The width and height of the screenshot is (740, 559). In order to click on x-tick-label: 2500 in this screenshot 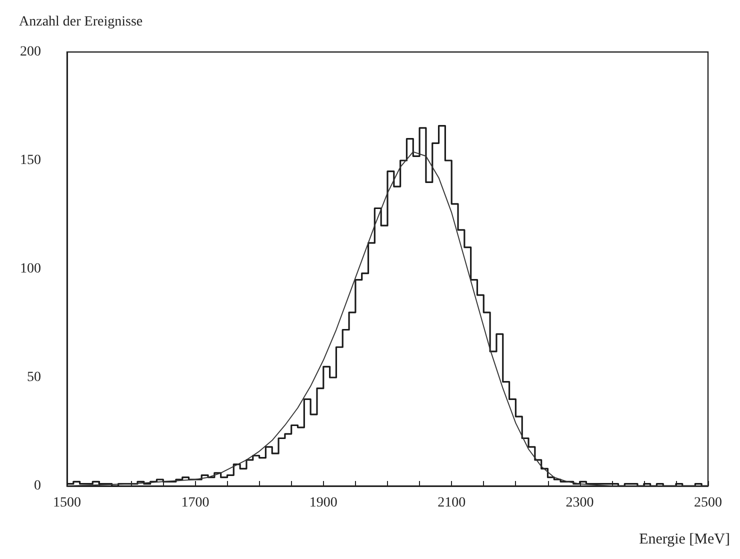, I will do `click(708, 503)`.